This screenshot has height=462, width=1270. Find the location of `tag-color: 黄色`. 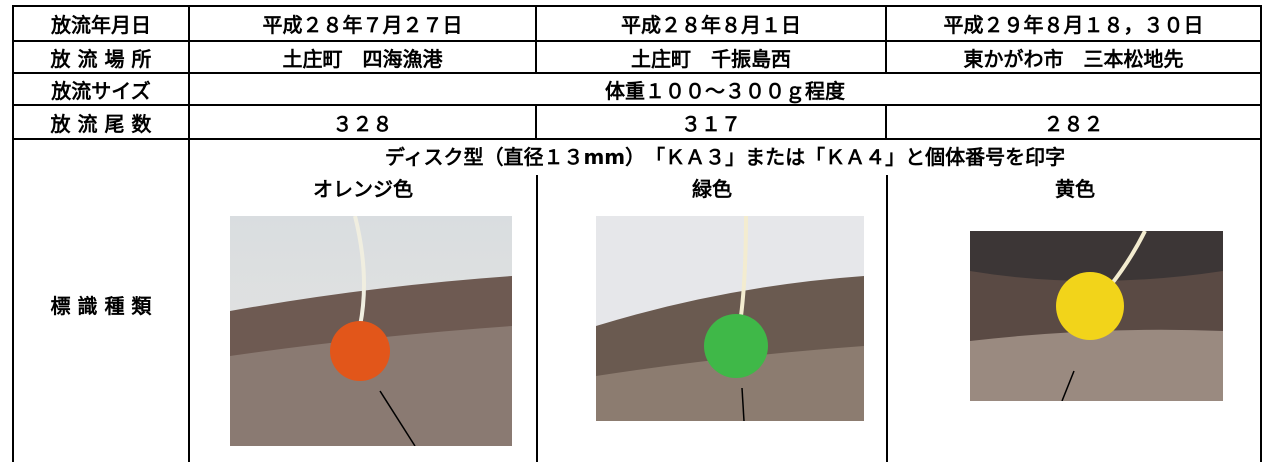

tag-color: 黄色 is located at coordinates (1075, 189).